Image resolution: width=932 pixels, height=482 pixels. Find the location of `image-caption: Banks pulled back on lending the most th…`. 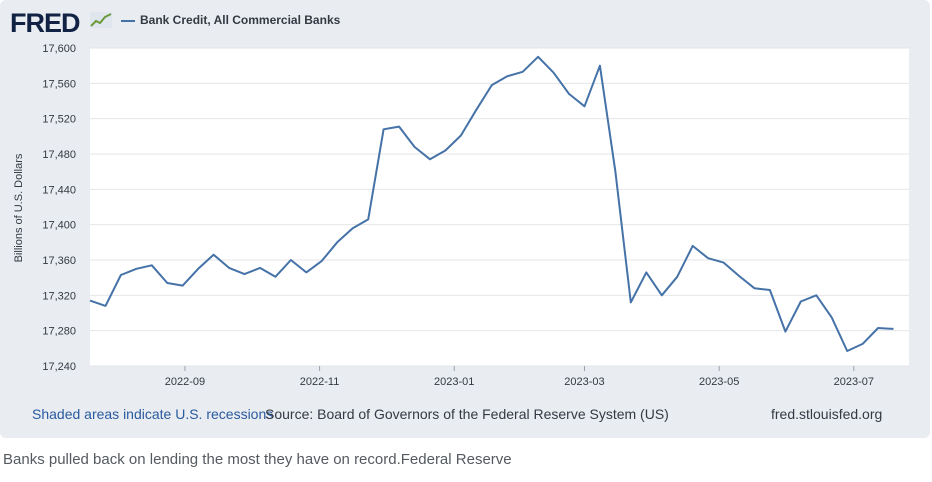

image-caption: Banks pulled back on lending the most th… is located at coordinates (257, 459).